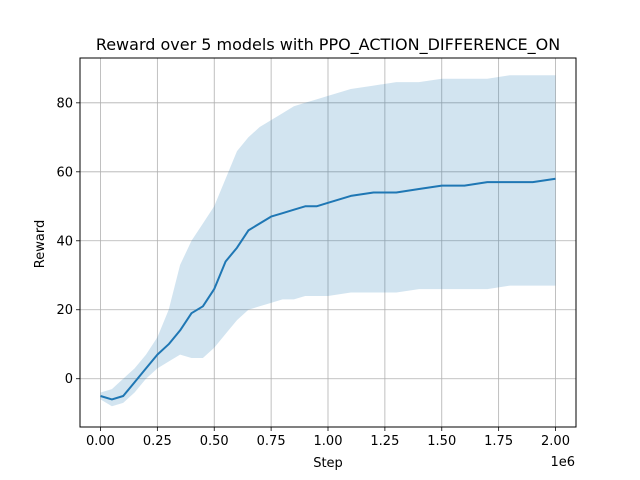 This screenshot has height=480, width=640. Describe the element at coordinates (64, 310) in the screenshot. I see `y-tick-label: 20` at that location.